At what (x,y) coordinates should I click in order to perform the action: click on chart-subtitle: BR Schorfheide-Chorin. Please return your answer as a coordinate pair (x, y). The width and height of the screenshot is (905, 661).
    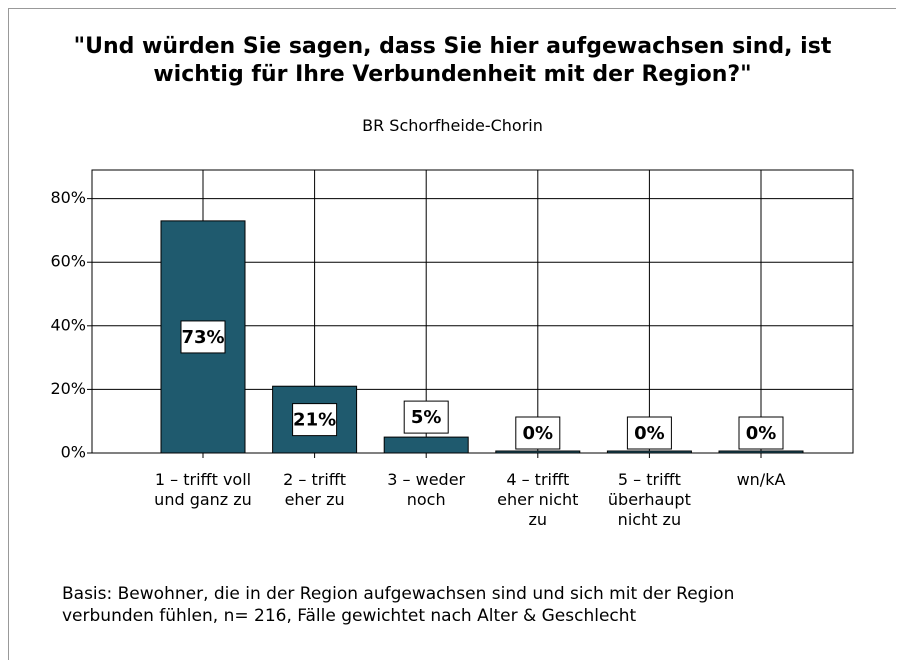
    Looking at the image, I should click on (452, 125).